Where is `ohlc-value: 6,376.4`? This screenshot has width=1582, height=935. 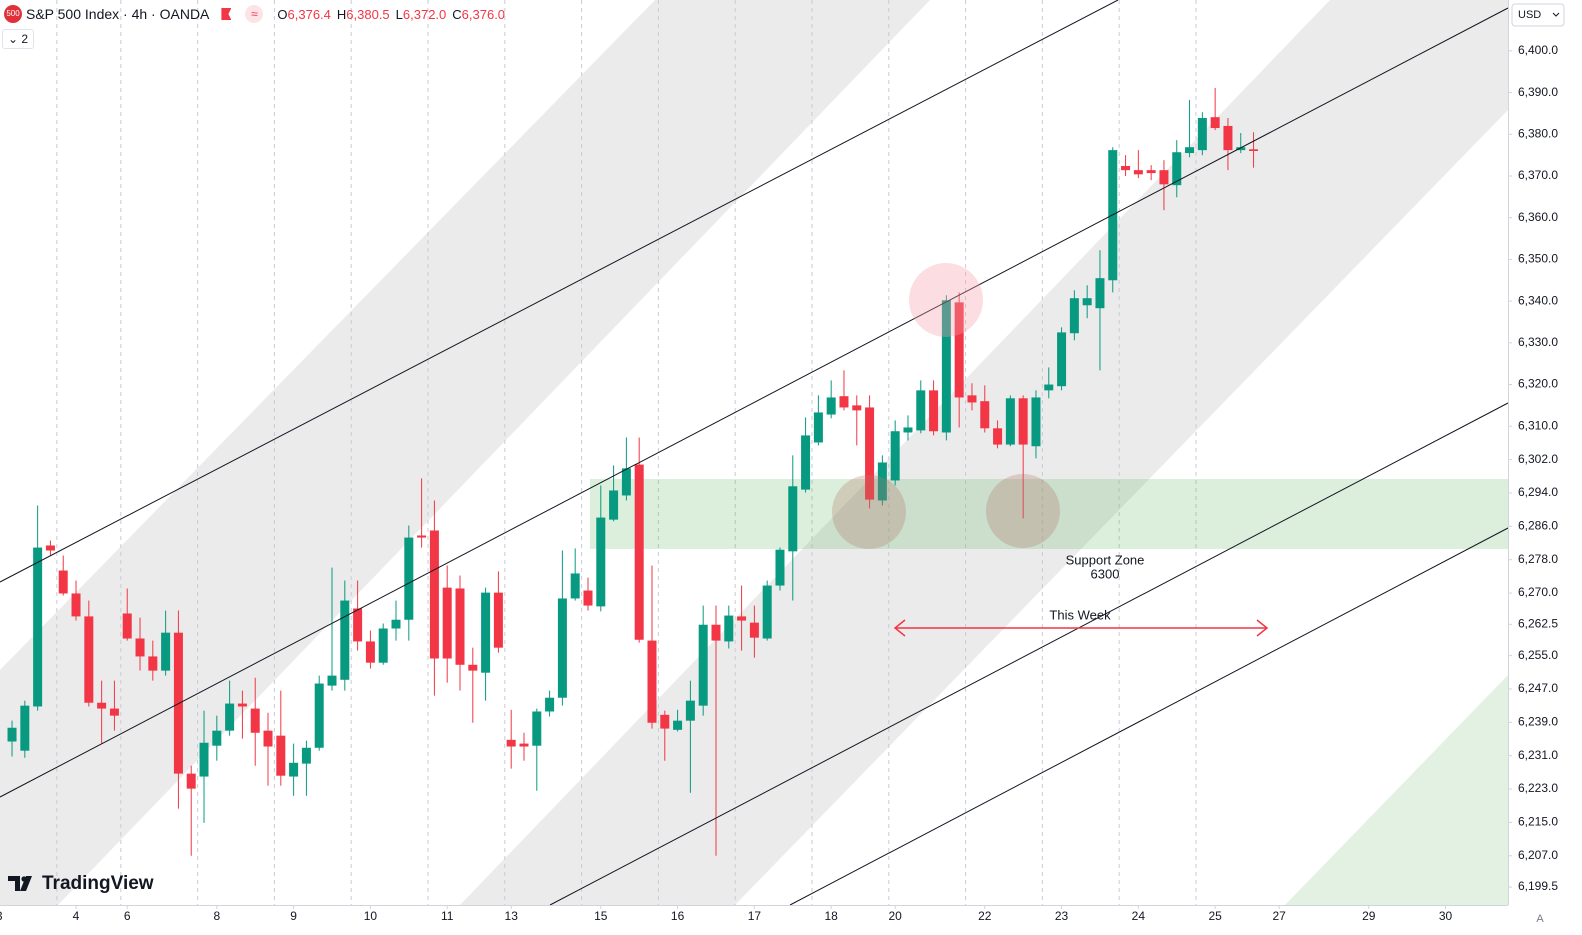
ohlc-value: 6,376.4 is located at coordinates (309, 14).